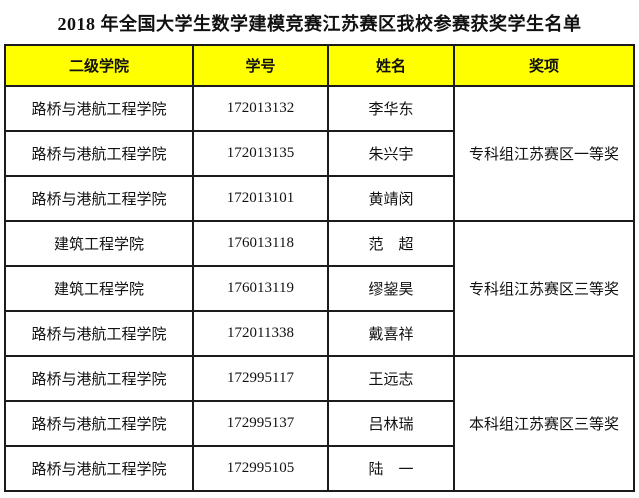 This screenshot has width=639, height=498. What do you see at coordinates (544, 153) in the screenshot?
I see `award-cell: 专科组江苏赛区一等奖` at bounding box center [544, 153].